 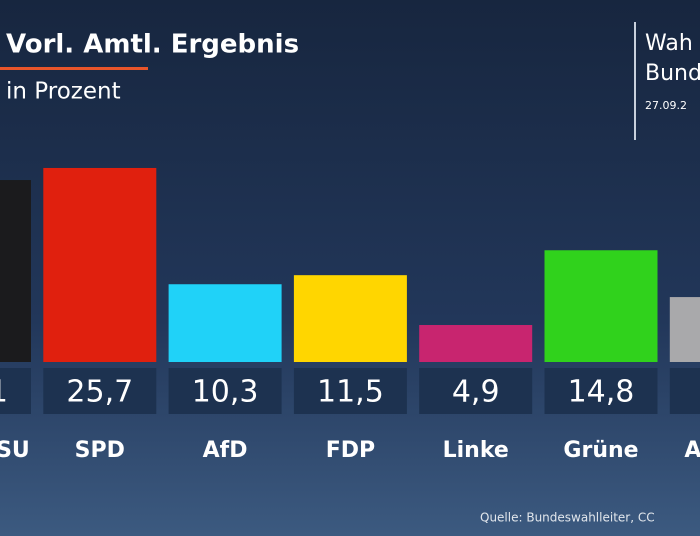 What do you see at coordinates (15, 450) in the screenshot?
I see `category-label: CDU/CSU` at bounding box center [15, 450].